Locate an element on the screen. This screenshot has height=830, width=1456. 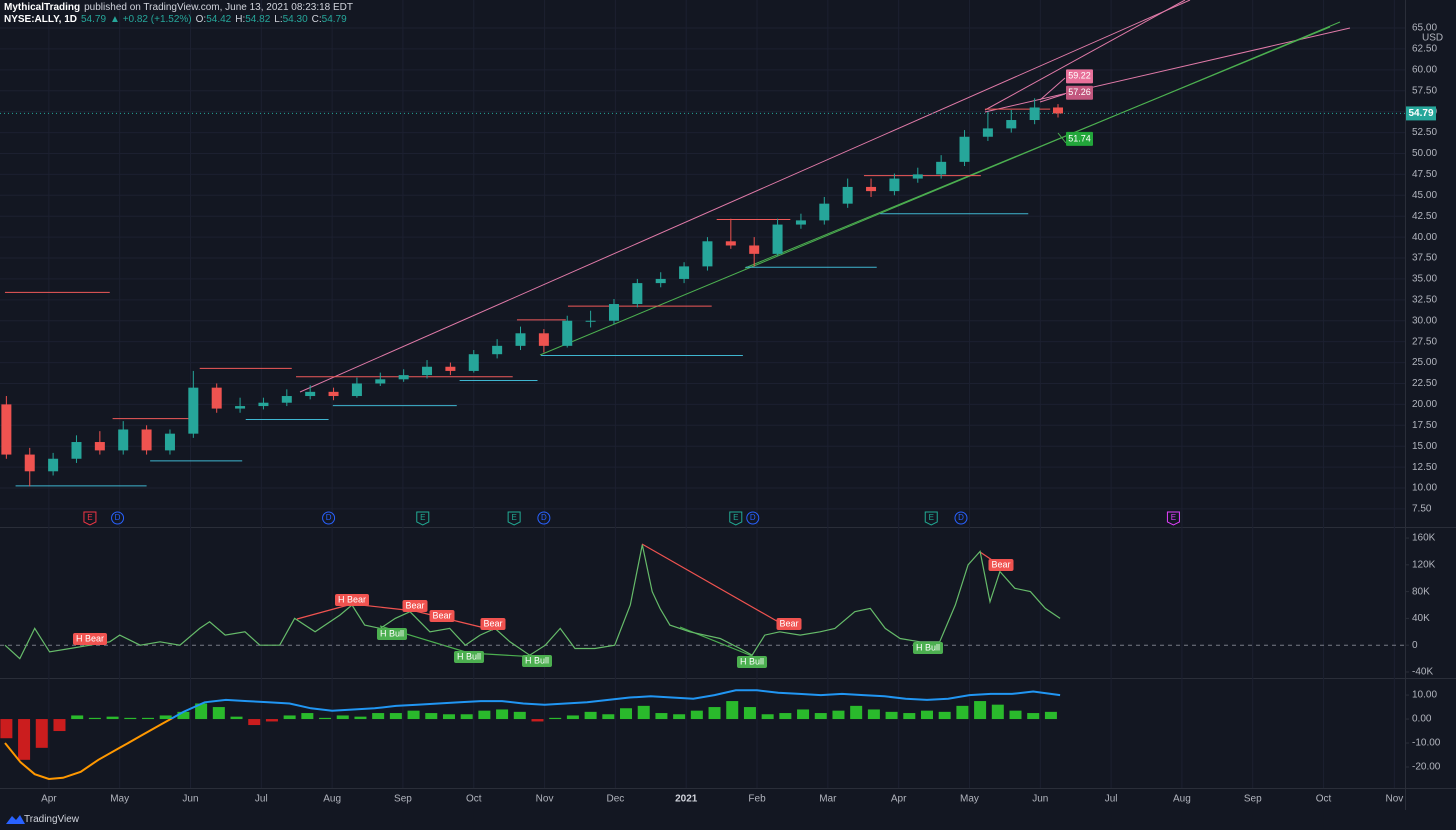
x-tick-label: Apr is located at coordinates (899, 799).